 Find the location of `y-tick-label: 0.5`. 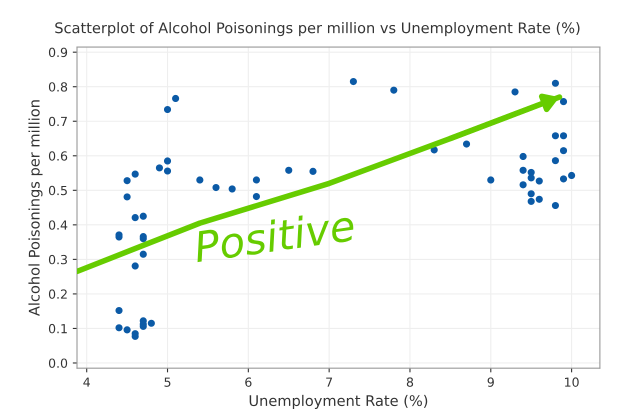

y-tick-label: 0.5 is located at coordinates (57, 191).